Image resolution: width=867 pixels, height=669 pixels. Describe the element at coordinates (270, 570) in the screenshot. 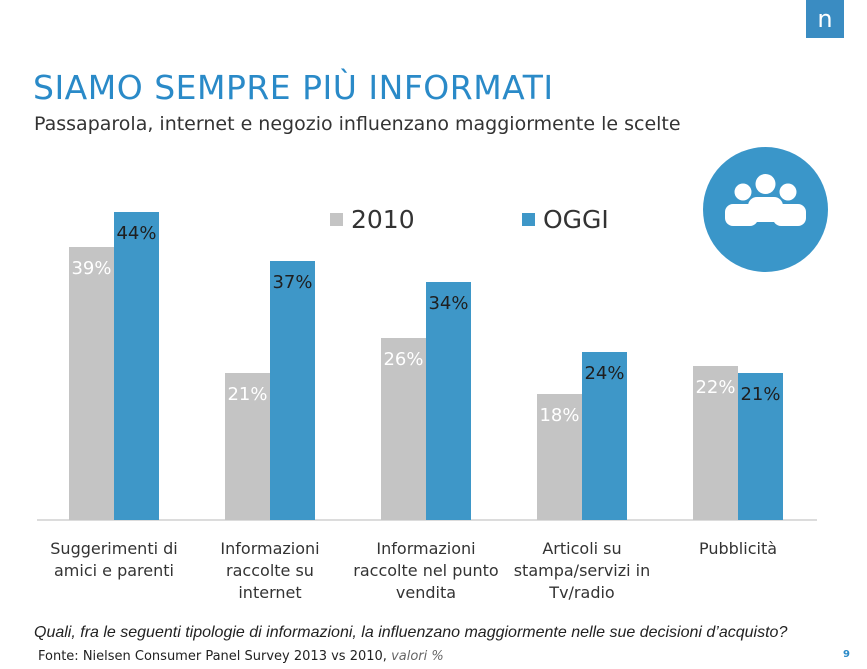

I see `category-label-1-line-1: raccolte su` at that location.